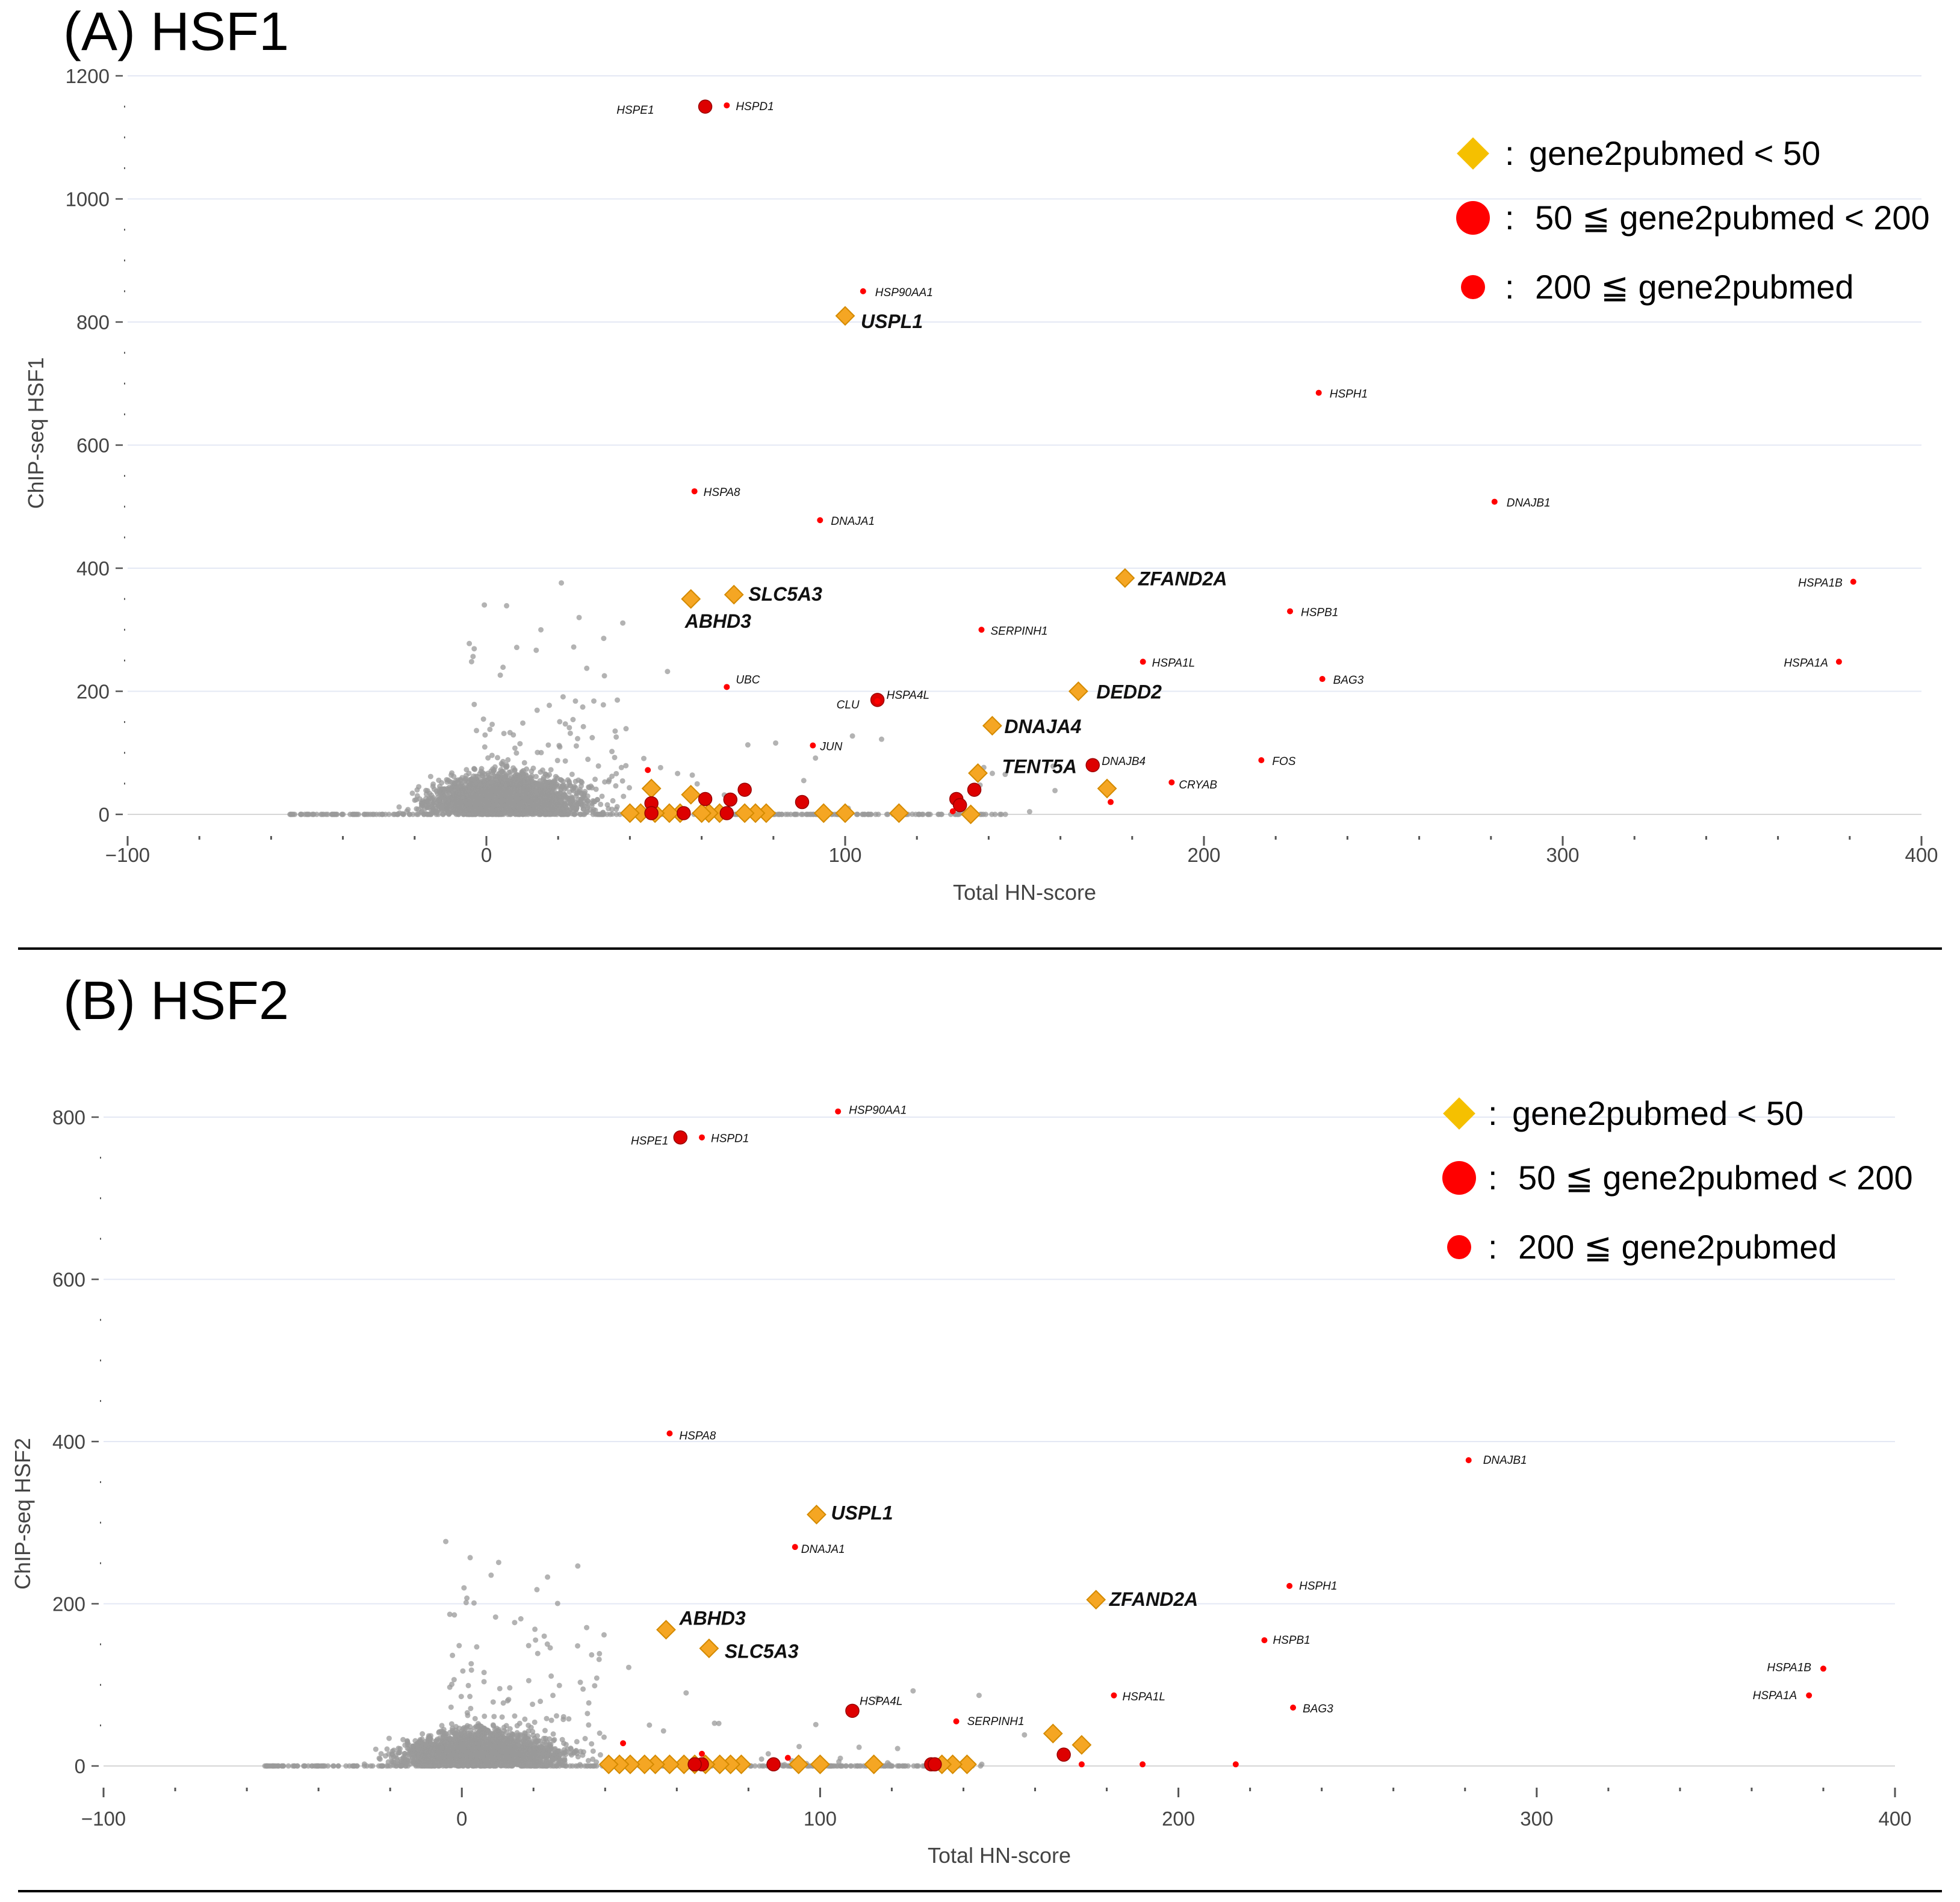 Image resolution: width=1960 pixels, height=1902 pixels. What do you see at coordinates (1536, 1819) in the screenshot?
I see `x-tick-label: 300` at bounding box center [1536, 1819].